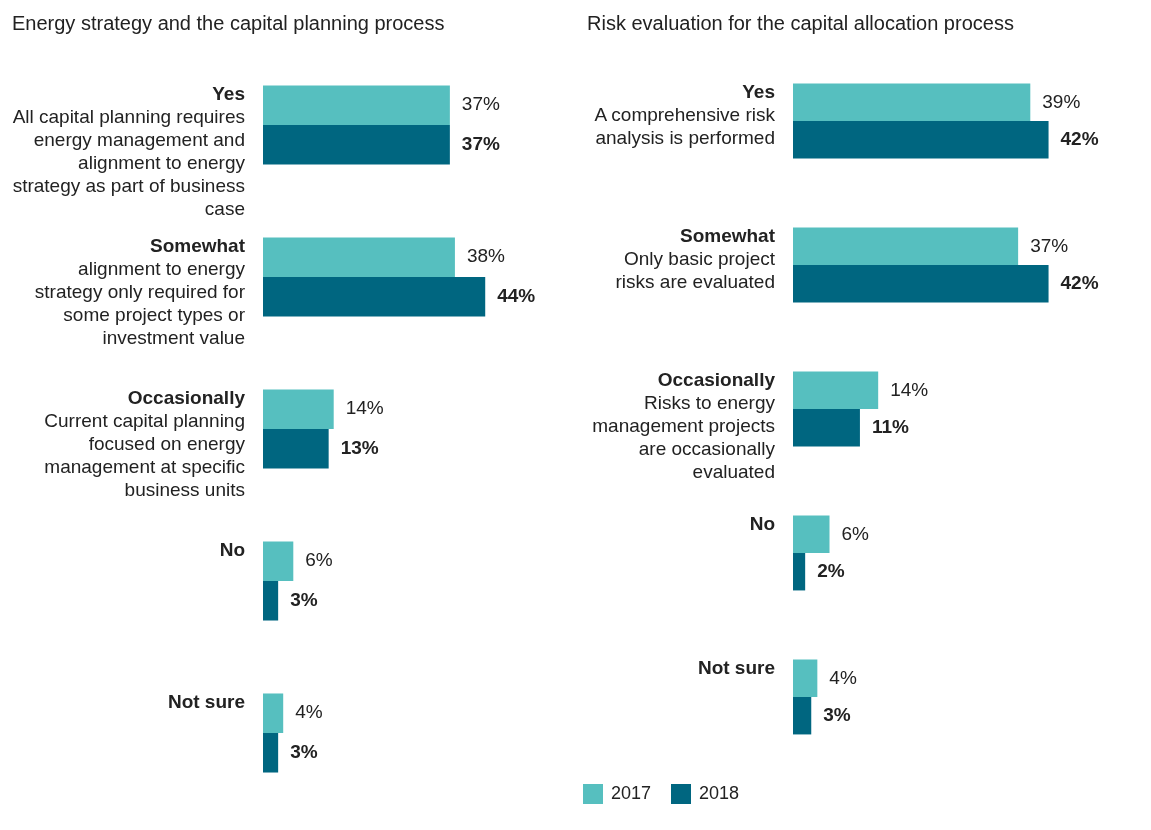 Image resolution: width=1151 pixels, height=830 pixels. Describe the element at coordinates (684, 426) in the screenshot. I see `y-tick-label: Occasionally Risks to energy management projects are occasionally evaluated` at that location.